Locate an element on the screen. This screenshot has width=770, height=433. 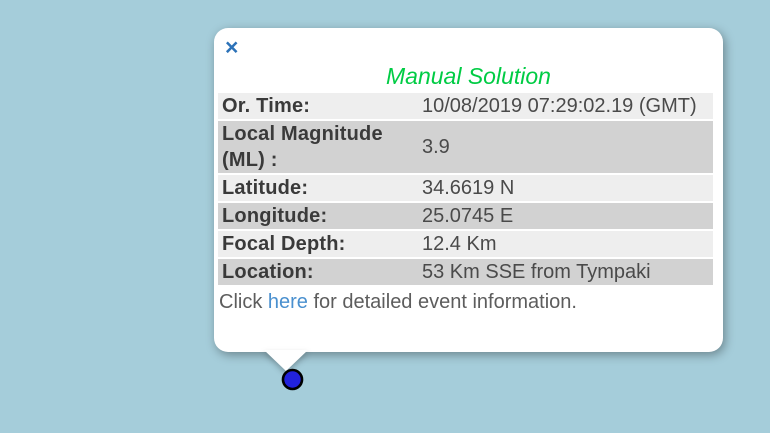
row-label: Latitude: is located at coordinates (318, 188).